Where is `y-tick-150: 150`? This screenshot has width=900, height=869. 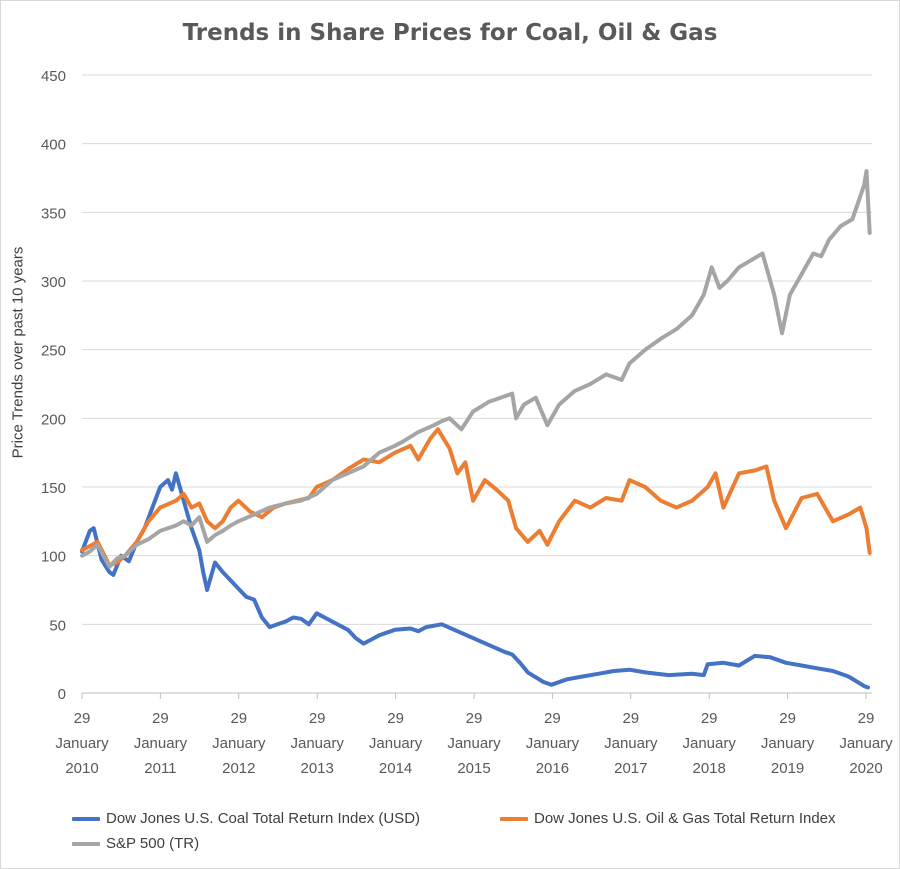 y-tick-150: 150 is located at coordinates (53, 488).